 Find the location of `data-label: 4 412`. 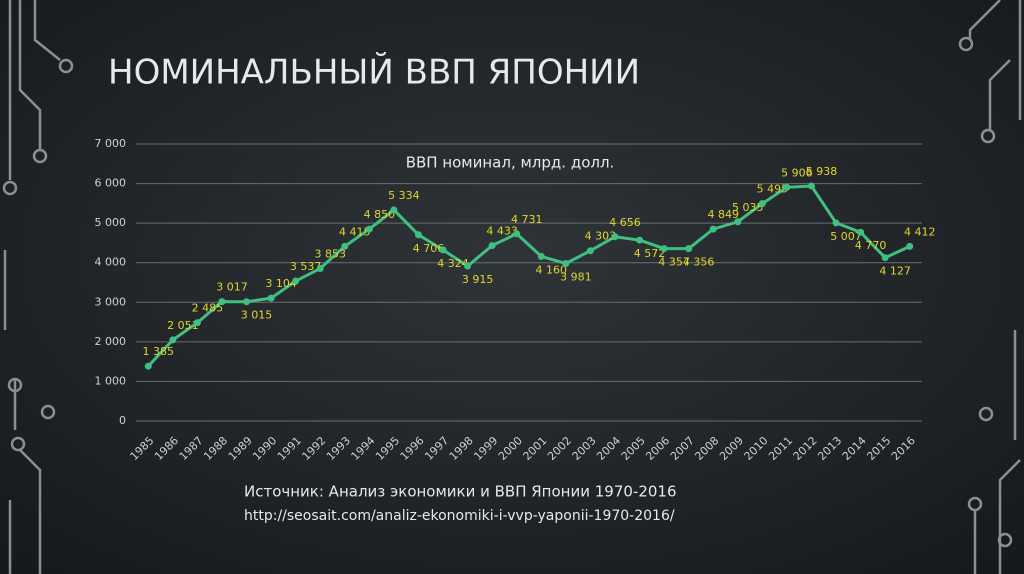

data-label: 4 412 is located at coordinates (920, 231).